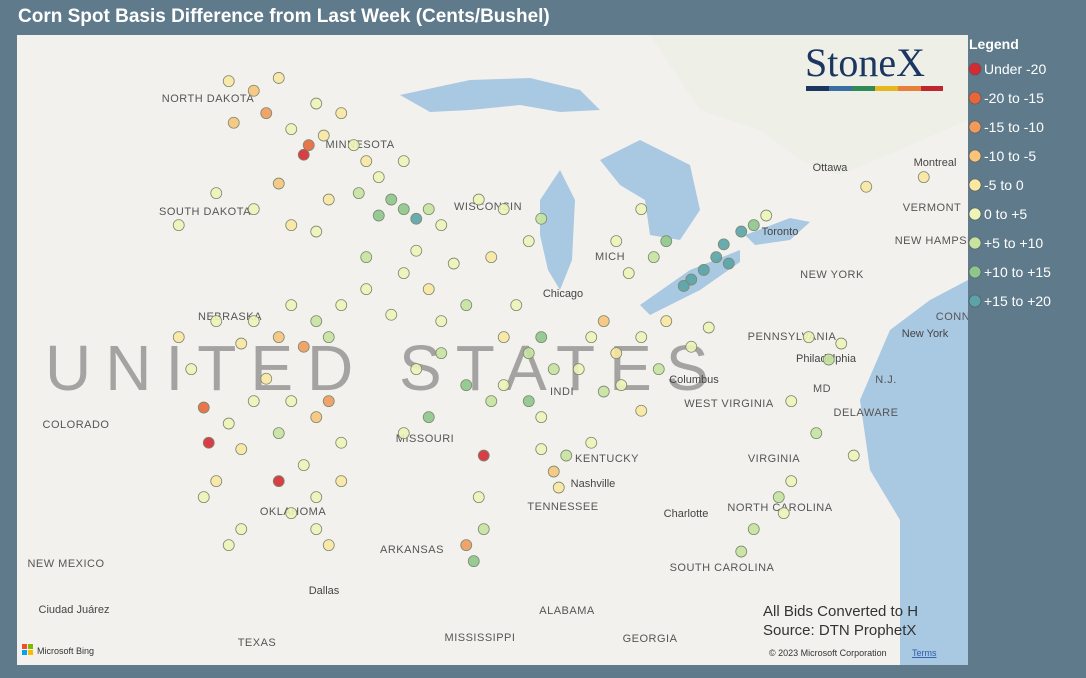  I want to click on legend-label: -20 to -15, so click(1014, 98).